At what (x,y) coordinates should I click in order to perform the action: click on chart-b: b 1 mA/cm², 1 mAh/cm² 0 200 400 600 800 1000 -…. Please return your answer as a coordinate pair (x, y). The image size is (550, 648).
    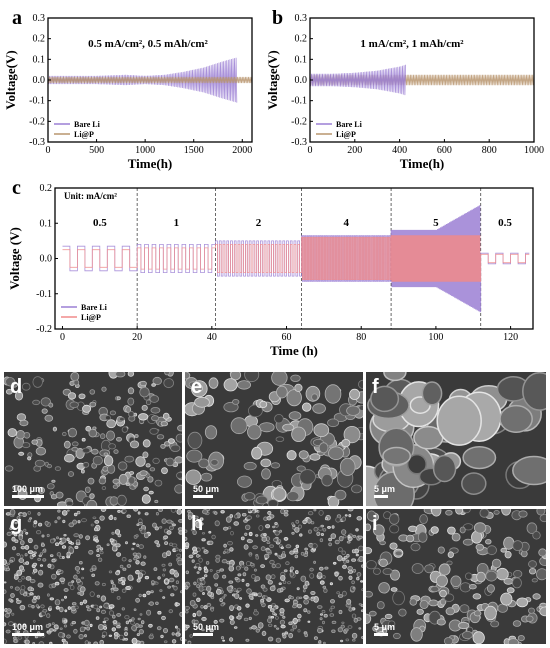
    Looking at the image, I should click on (404, 89).